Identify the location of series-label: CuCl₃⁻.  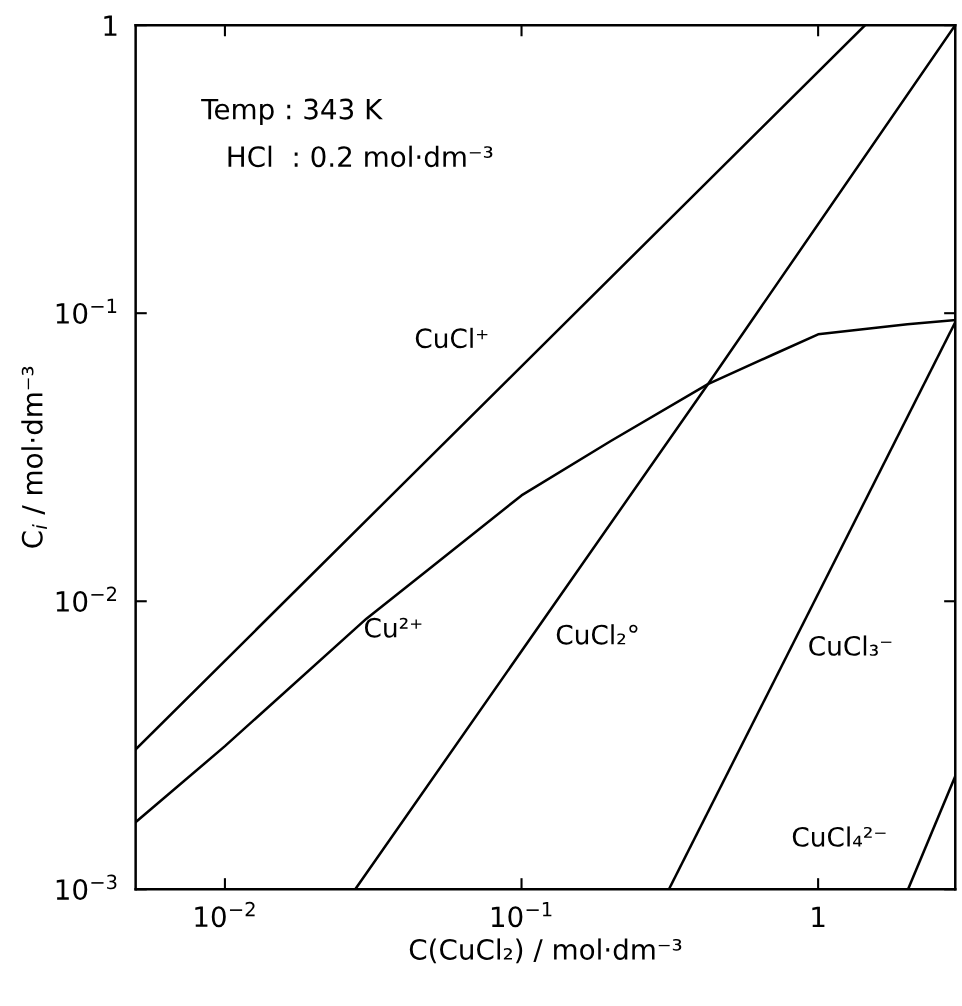
(850, 645).